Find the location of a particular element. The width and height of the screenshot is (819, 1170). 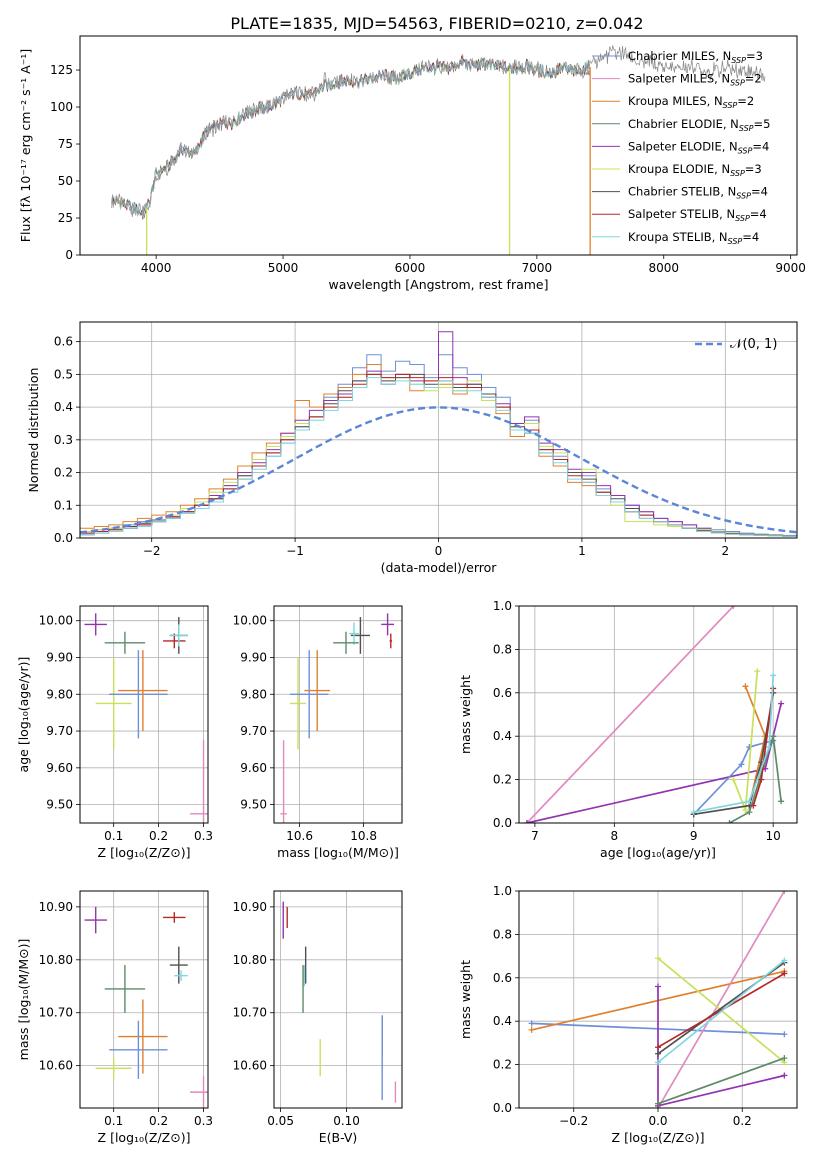

y-tick-label: 0.4 is located at coordinates (502, 1021).